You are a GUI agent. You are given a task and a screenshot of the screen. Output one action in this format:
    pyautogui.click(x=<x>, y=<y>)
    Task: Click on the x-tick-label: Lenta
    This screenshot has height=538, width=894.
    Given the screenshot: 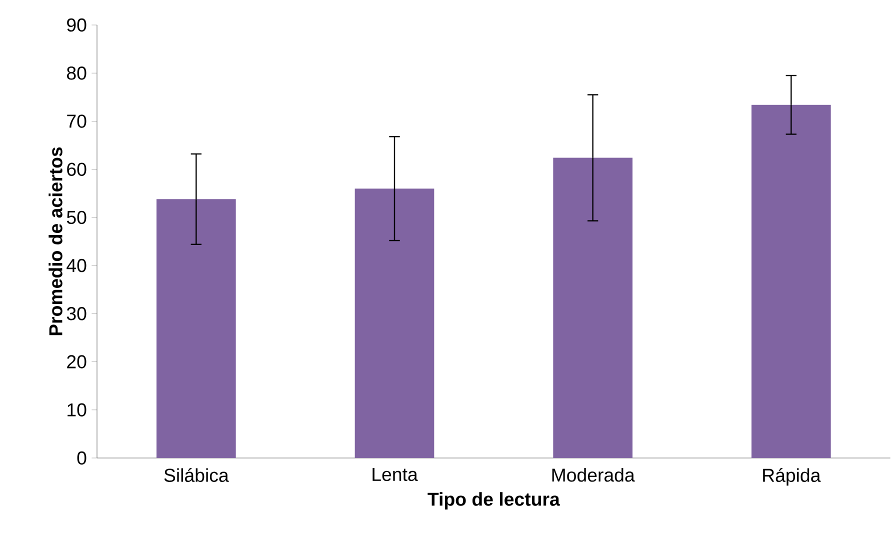 What is the action you would take?
    pyautogui.click(x=395, y=475)
    